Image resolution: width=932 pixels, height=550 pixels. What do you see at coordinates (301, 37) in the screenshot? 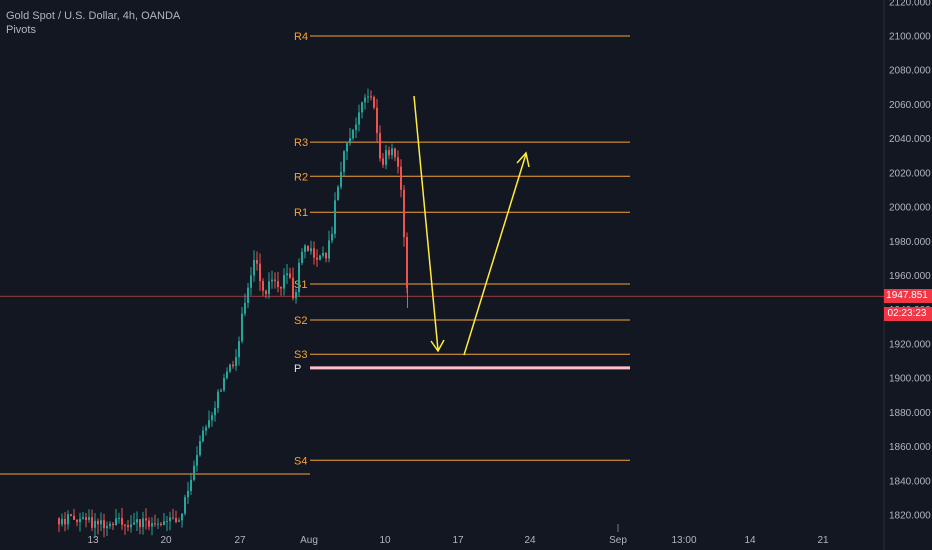
I see `pivot-label-r4: R4` at bounding box center [301, 37].